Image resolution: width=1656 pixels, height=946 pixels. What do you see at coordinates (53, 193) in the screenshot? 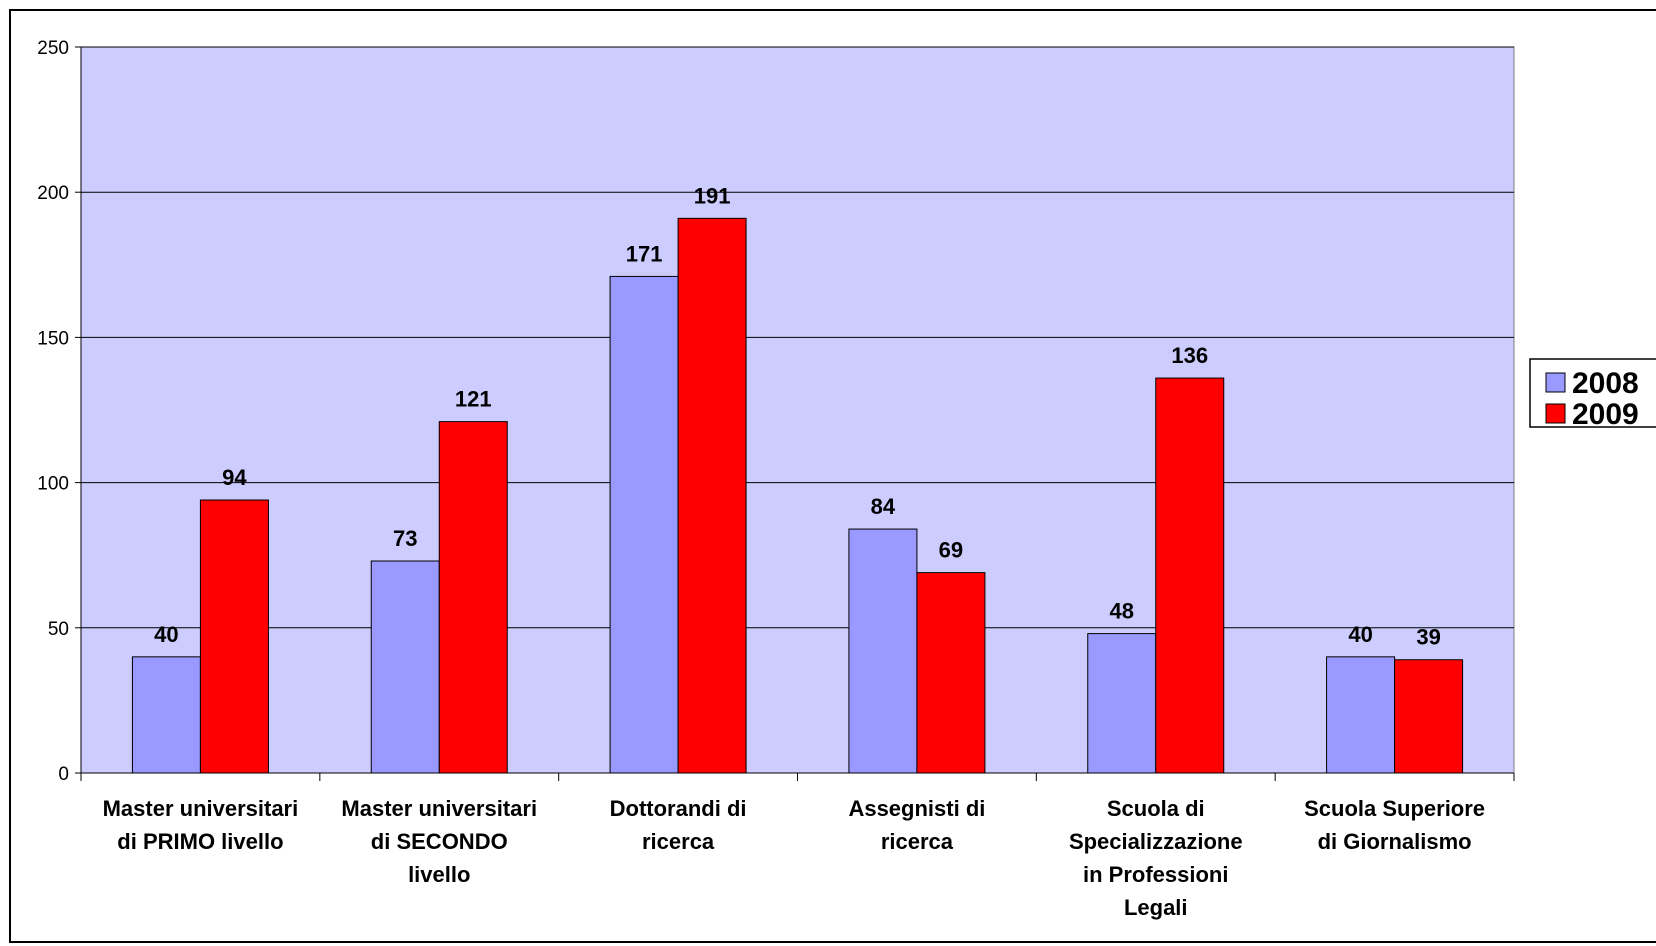
I see `y-tick-label: 200` at bounding box center [53, 193].